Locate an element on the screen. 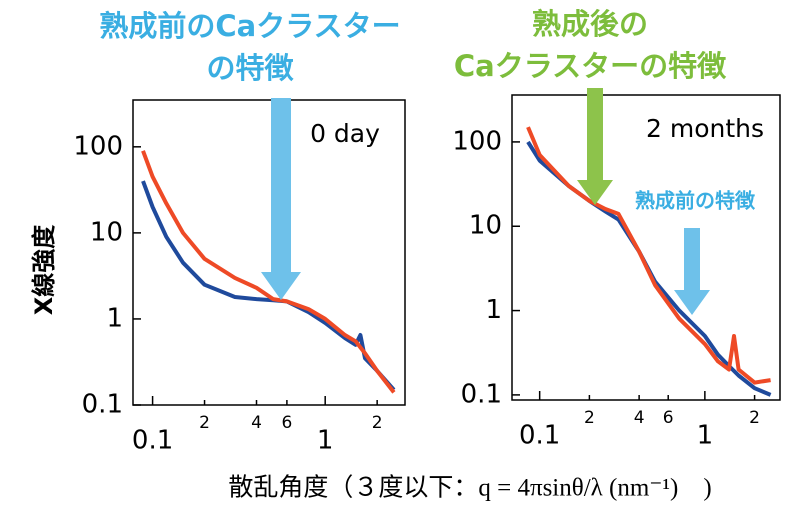 The height and width of the screenshot is (510, 800). annotation: 2 months is located at coordinates (705, 128).